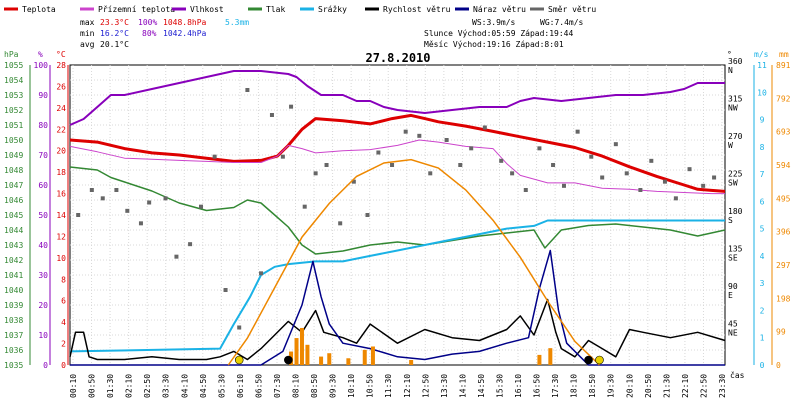  I want to click on stats-avg-temp: 20.1°C, so click(114, 44).